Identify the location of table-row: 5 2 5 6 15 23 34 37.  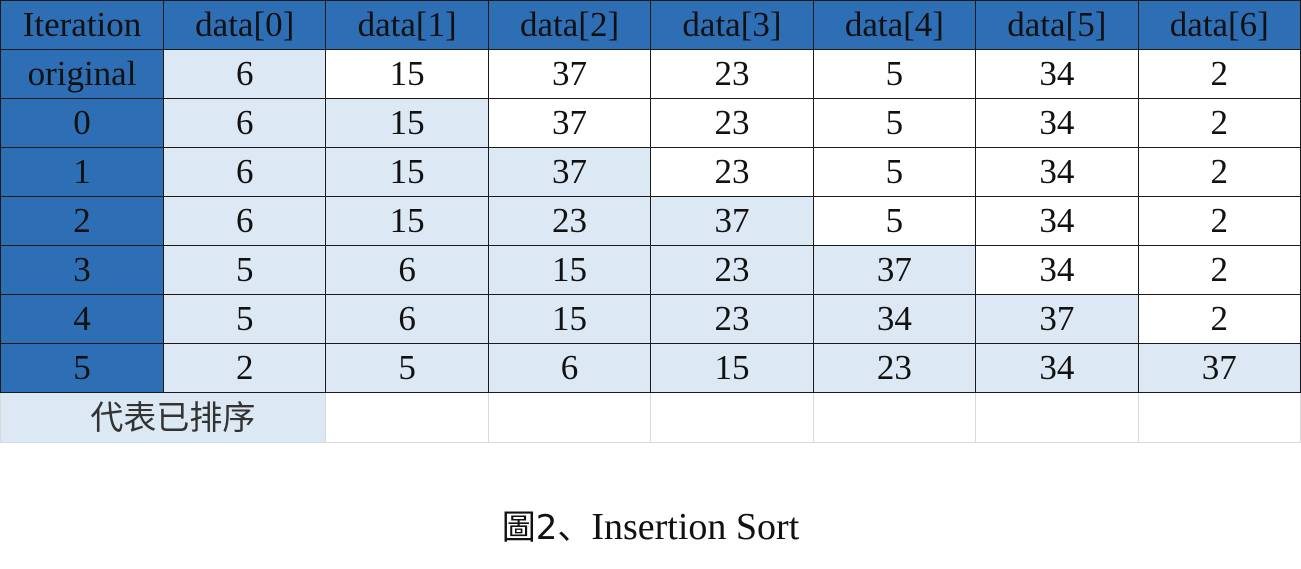
(650, 368).